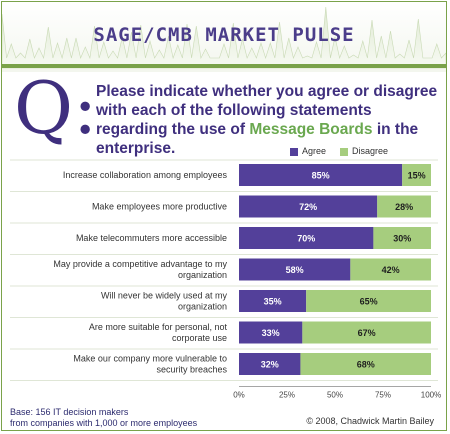  I want to click on data-label-disagree: 30%, so click(402, 239).